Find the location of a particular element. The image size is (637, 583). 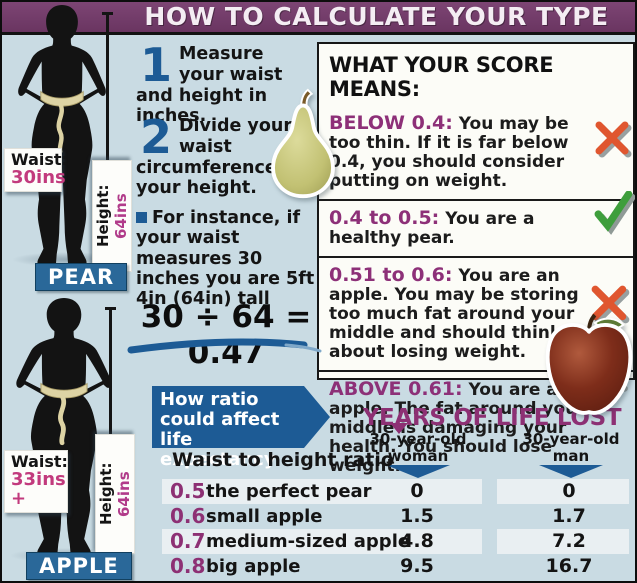

pear-image is located at coordinates (303, 143).